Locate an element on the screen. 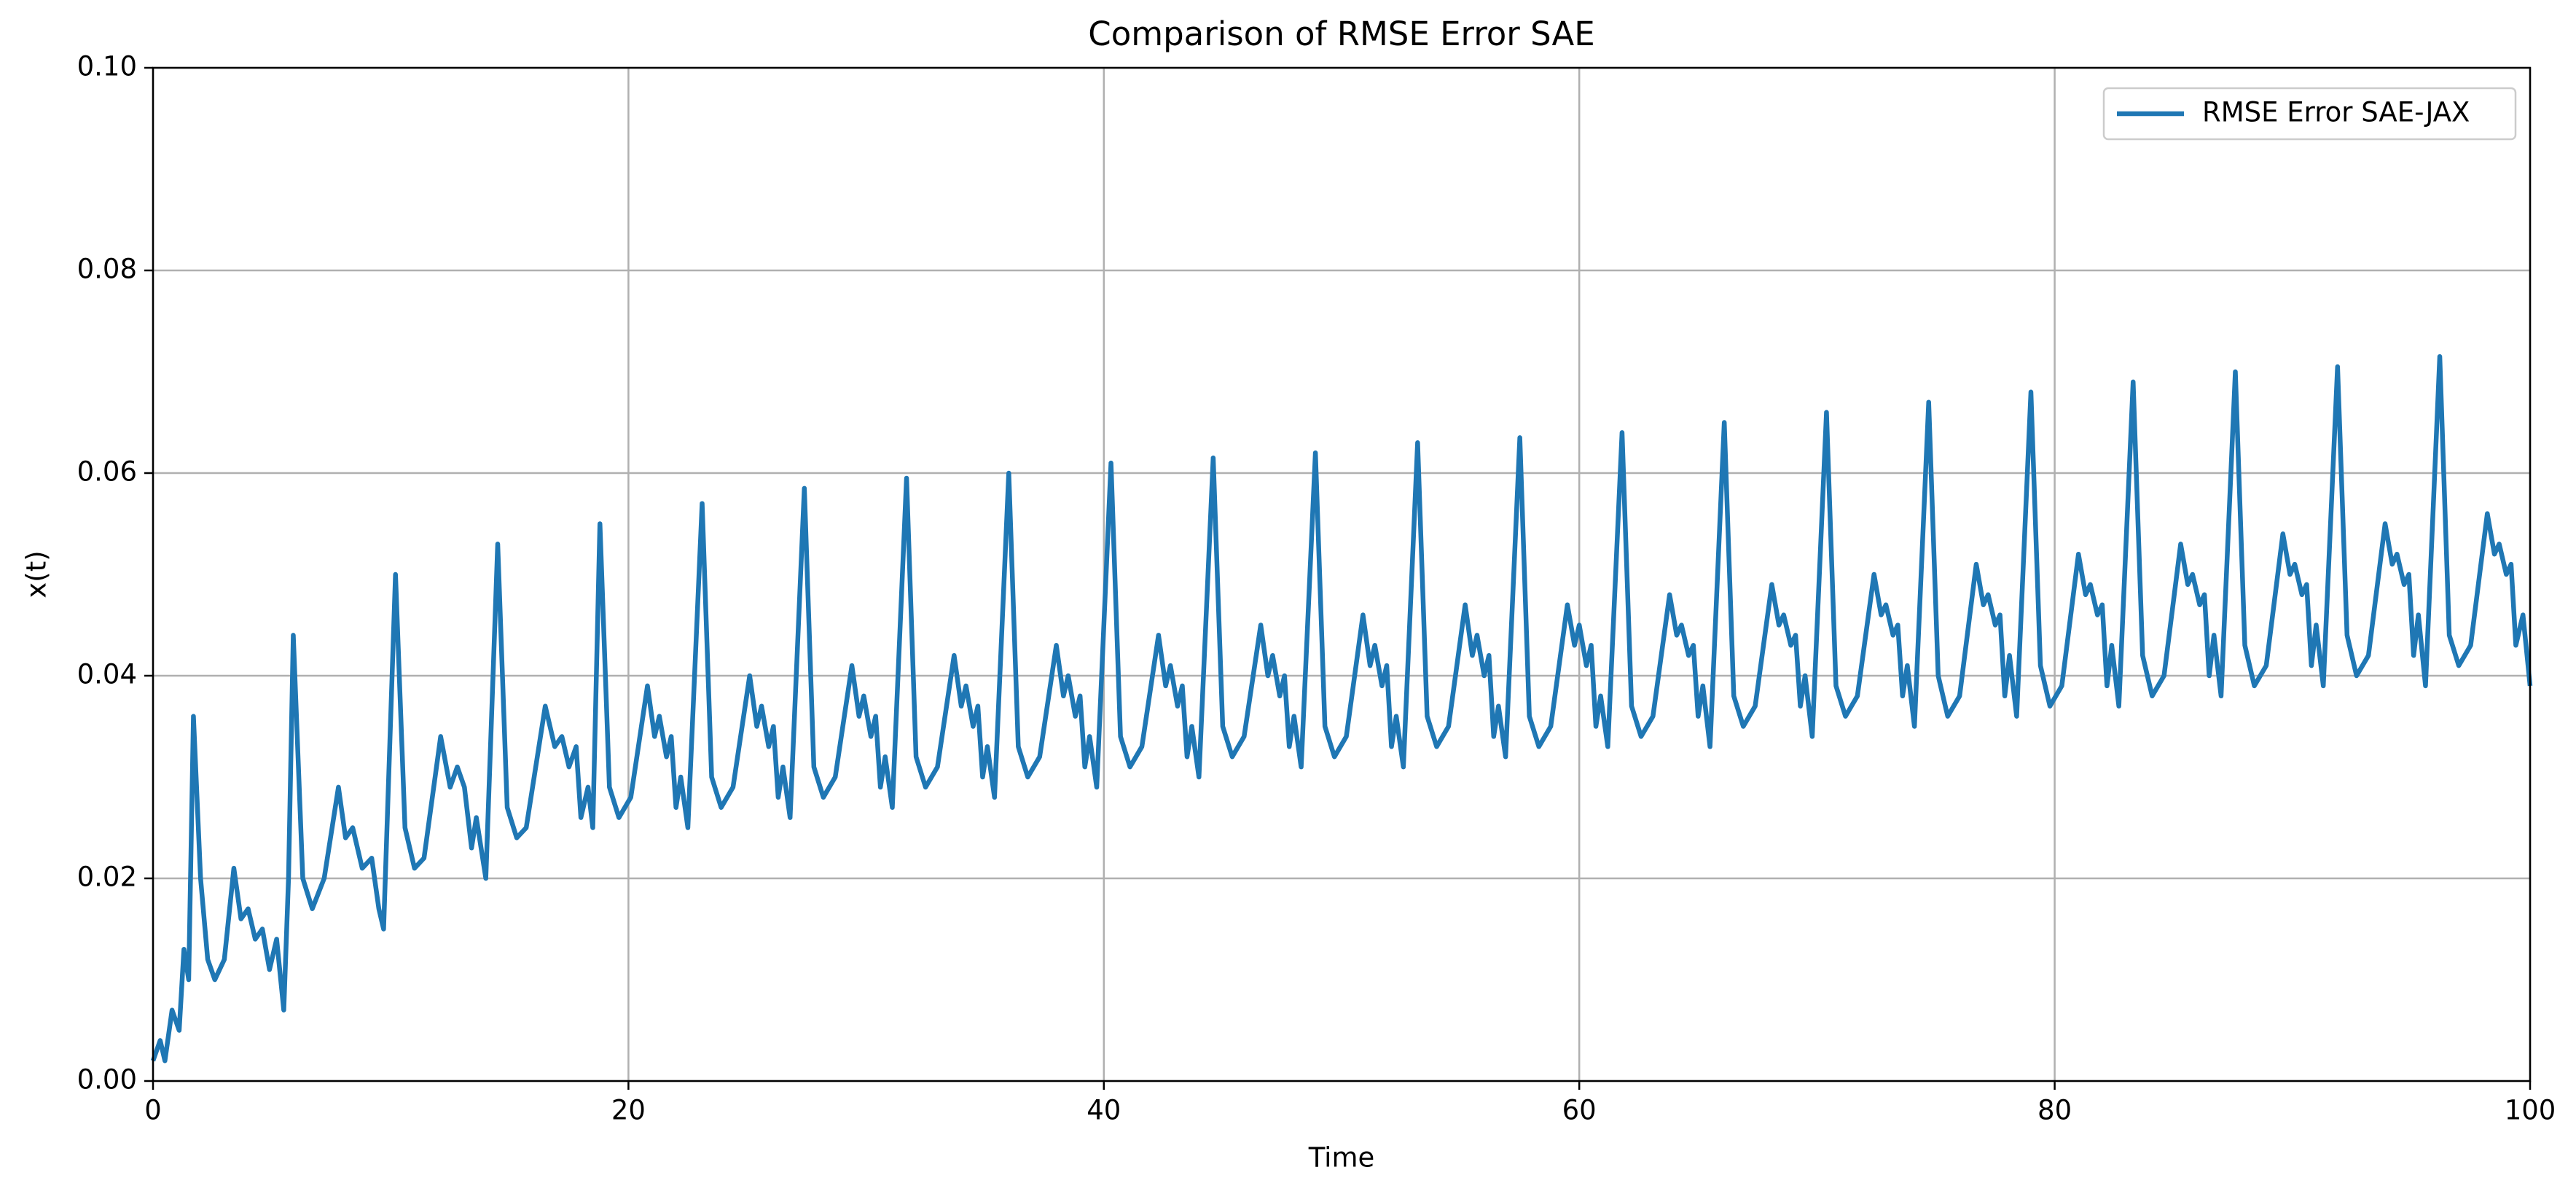 The image size is (2576, 1194). legend: RMSE Error SAE-JAX is located at coordinates (2309, 114).